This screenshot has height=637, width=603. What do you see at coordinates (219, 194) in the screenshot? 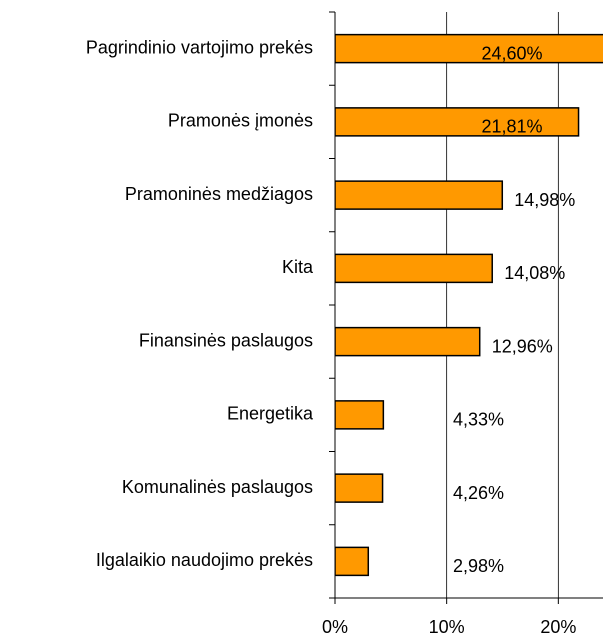
I see `y-tick-label: Pramoninės medžiagos` at bounding box center [219, 194].